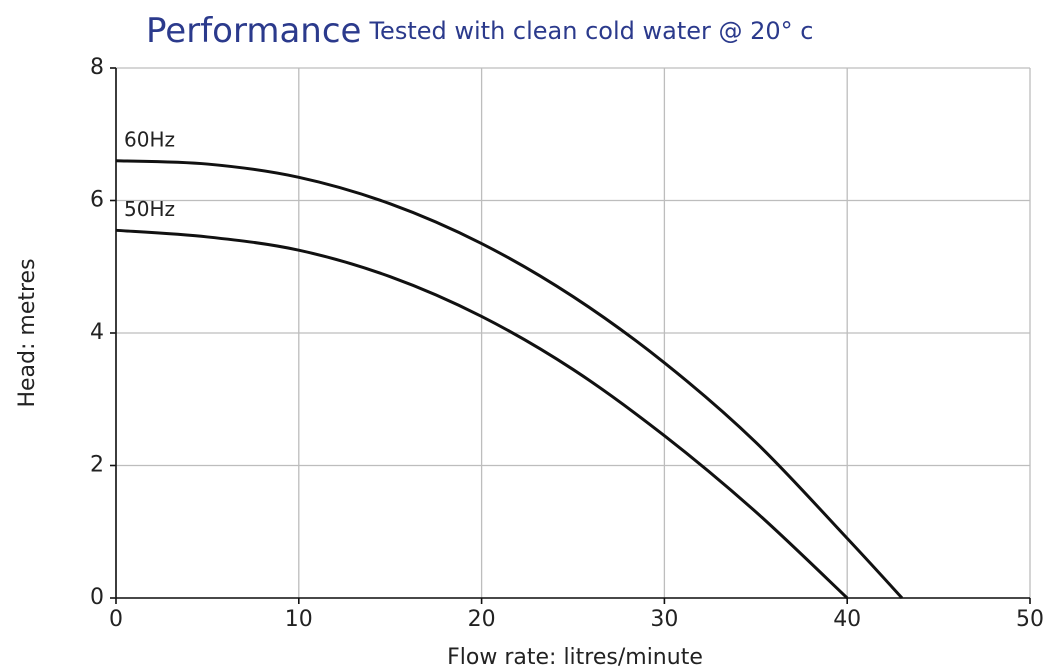 This screenshot has width=1047, height=672. Describe the element at coordinates (299, 619) in the screenshot. I see `x-tick-label: 10` at that location.